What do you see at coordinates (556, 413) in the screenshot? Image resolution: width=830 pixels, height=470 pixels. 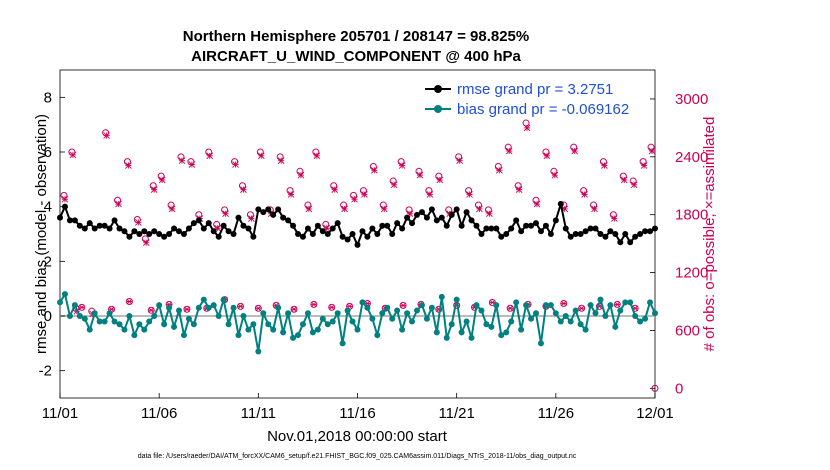 I see `x-tick-label: 11/26` at bounding box center [556, 413].